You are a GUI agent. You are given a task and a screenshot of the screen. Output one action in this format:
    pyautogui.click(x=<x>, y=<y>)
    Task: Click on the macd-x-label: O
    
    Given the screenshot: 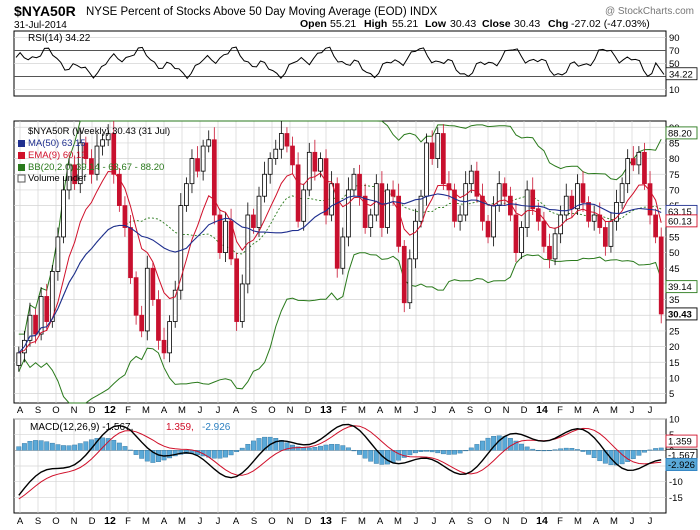 What is the action you would take?
    pyautogui.click(x=487, y=521)
    